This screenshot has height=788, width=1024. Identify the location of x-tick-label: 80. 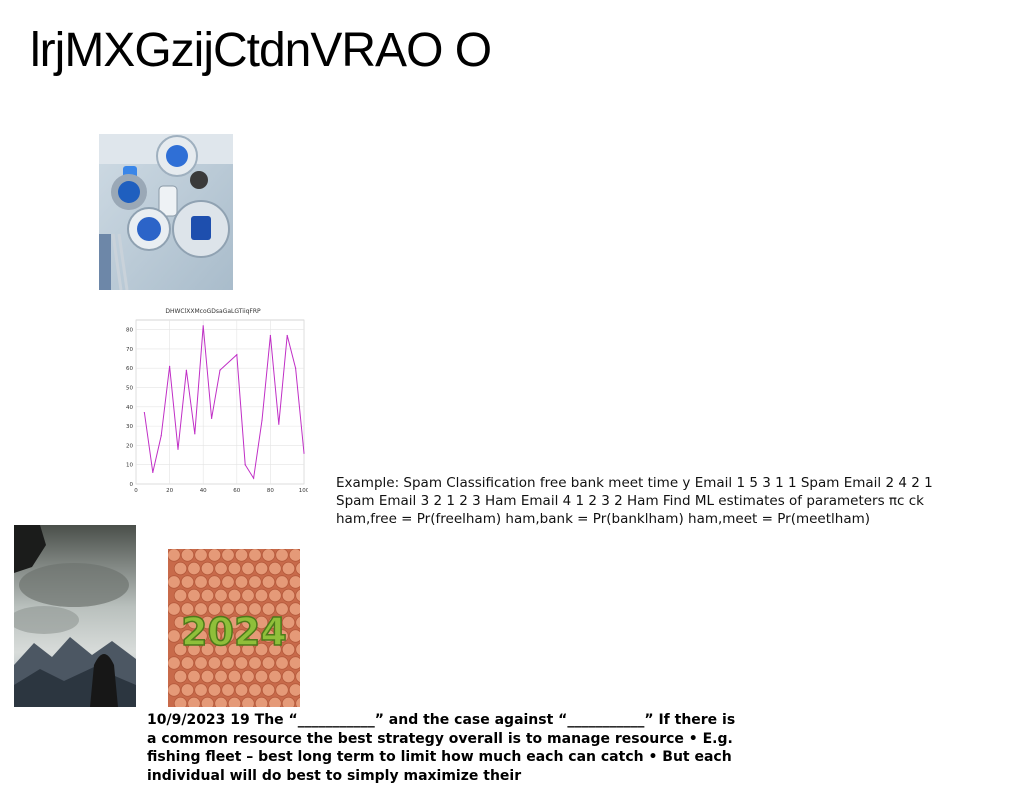
(270, 491).